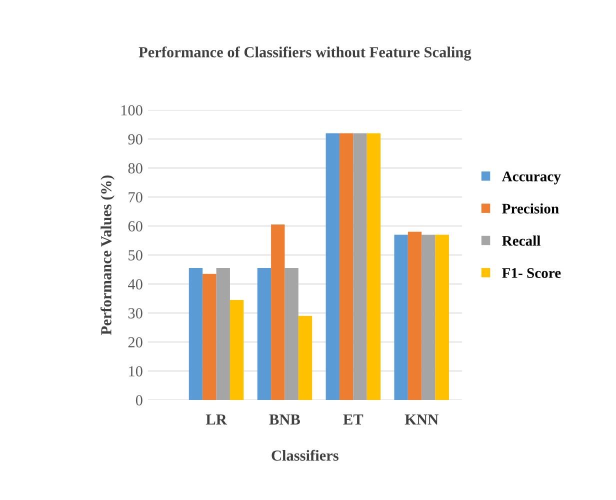 The height and width of the screenshot is (500, 616). I want to click on y-tick-label: 50, so click(135, 255).